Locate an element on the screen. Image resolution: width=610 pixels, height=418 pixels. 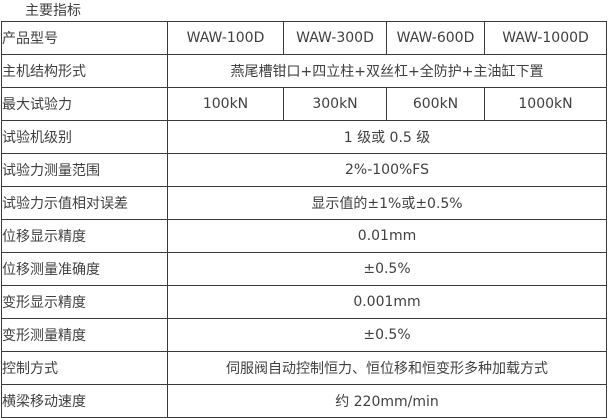
row-label: 主机结构形式 is located at coordinates (84, 71).